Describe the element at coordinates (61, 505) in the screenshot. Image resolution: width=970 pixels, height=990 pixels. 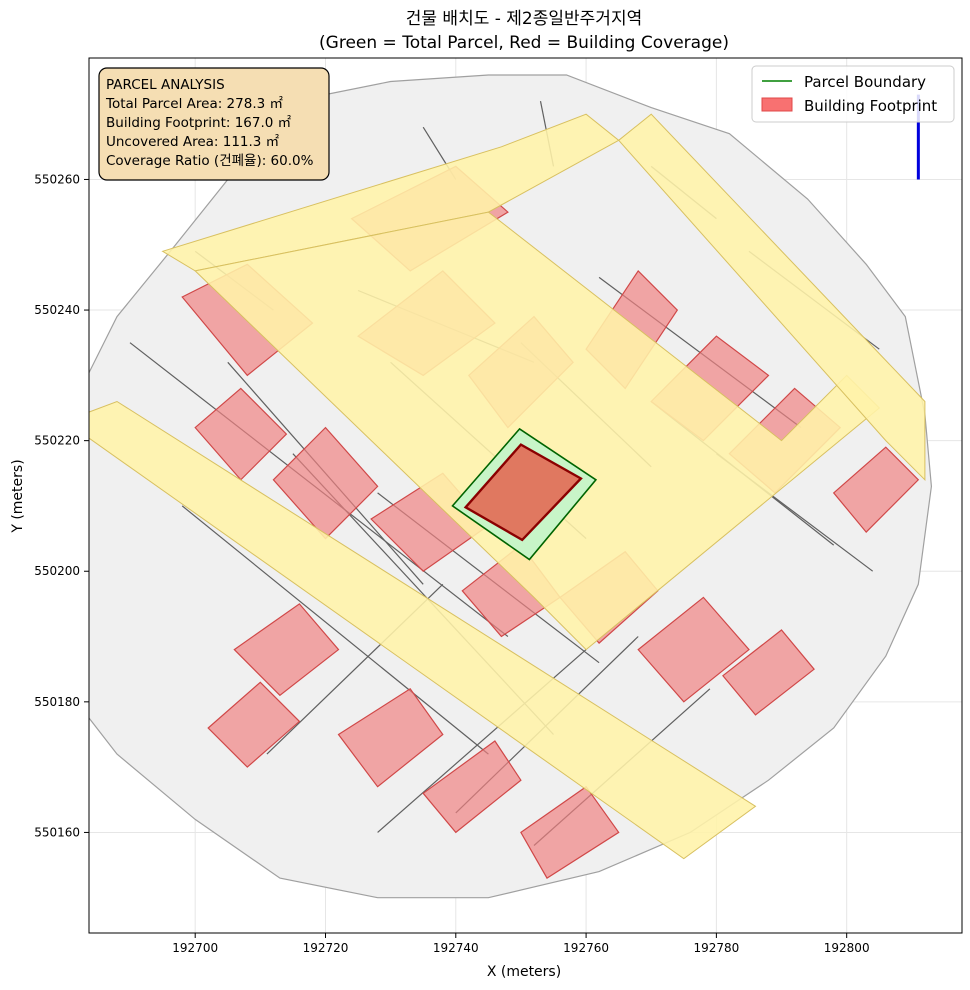
I see `y-ticks: 550160 550180 550200 550220 550240 550260` at that location.